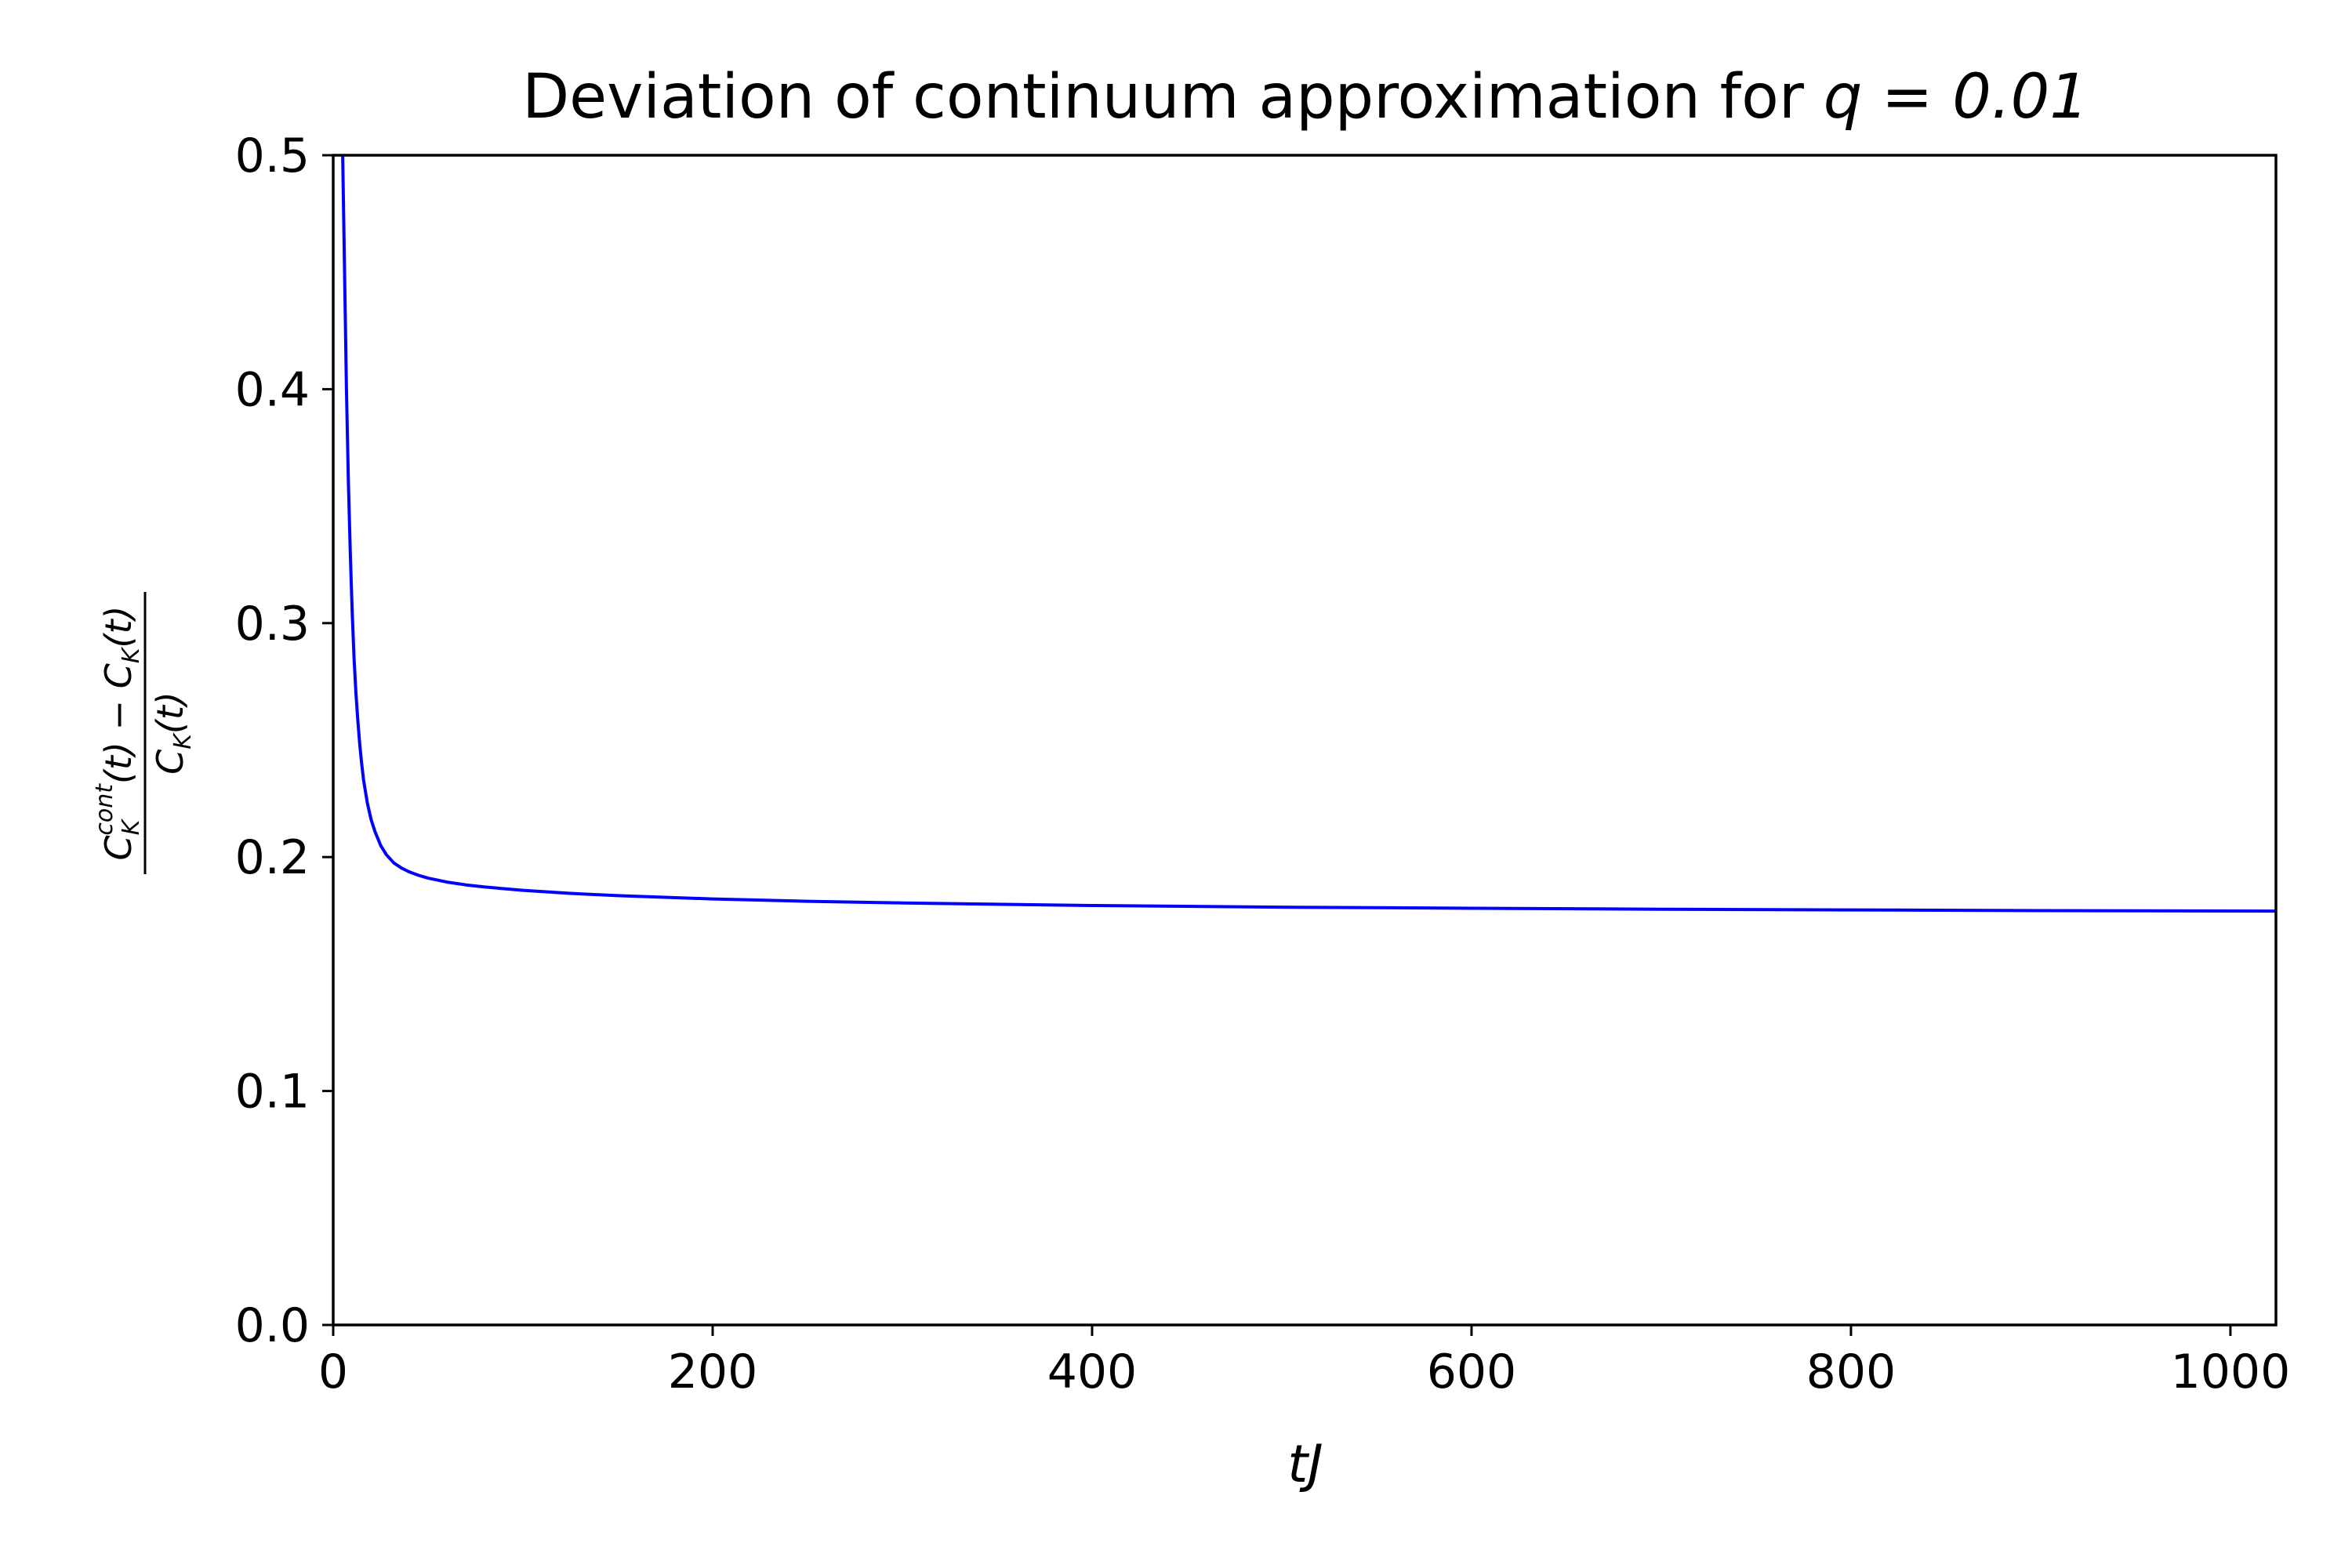  Describe the element at coordinates (118, 627) in the screenshot. I see `y-label-num-rest2: (t)` at that location.